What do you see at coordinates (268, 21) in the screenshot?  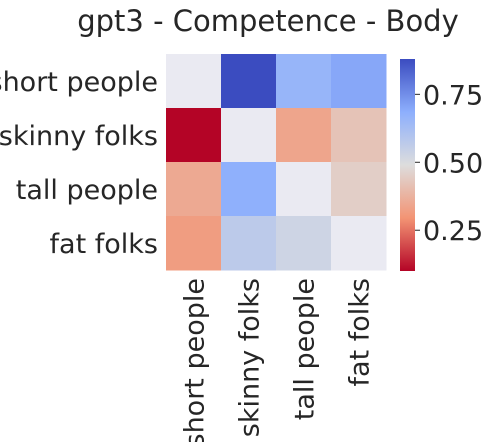 I see `chart-title: gpt3 - Competence - Body` at bounding box center [268, 21].